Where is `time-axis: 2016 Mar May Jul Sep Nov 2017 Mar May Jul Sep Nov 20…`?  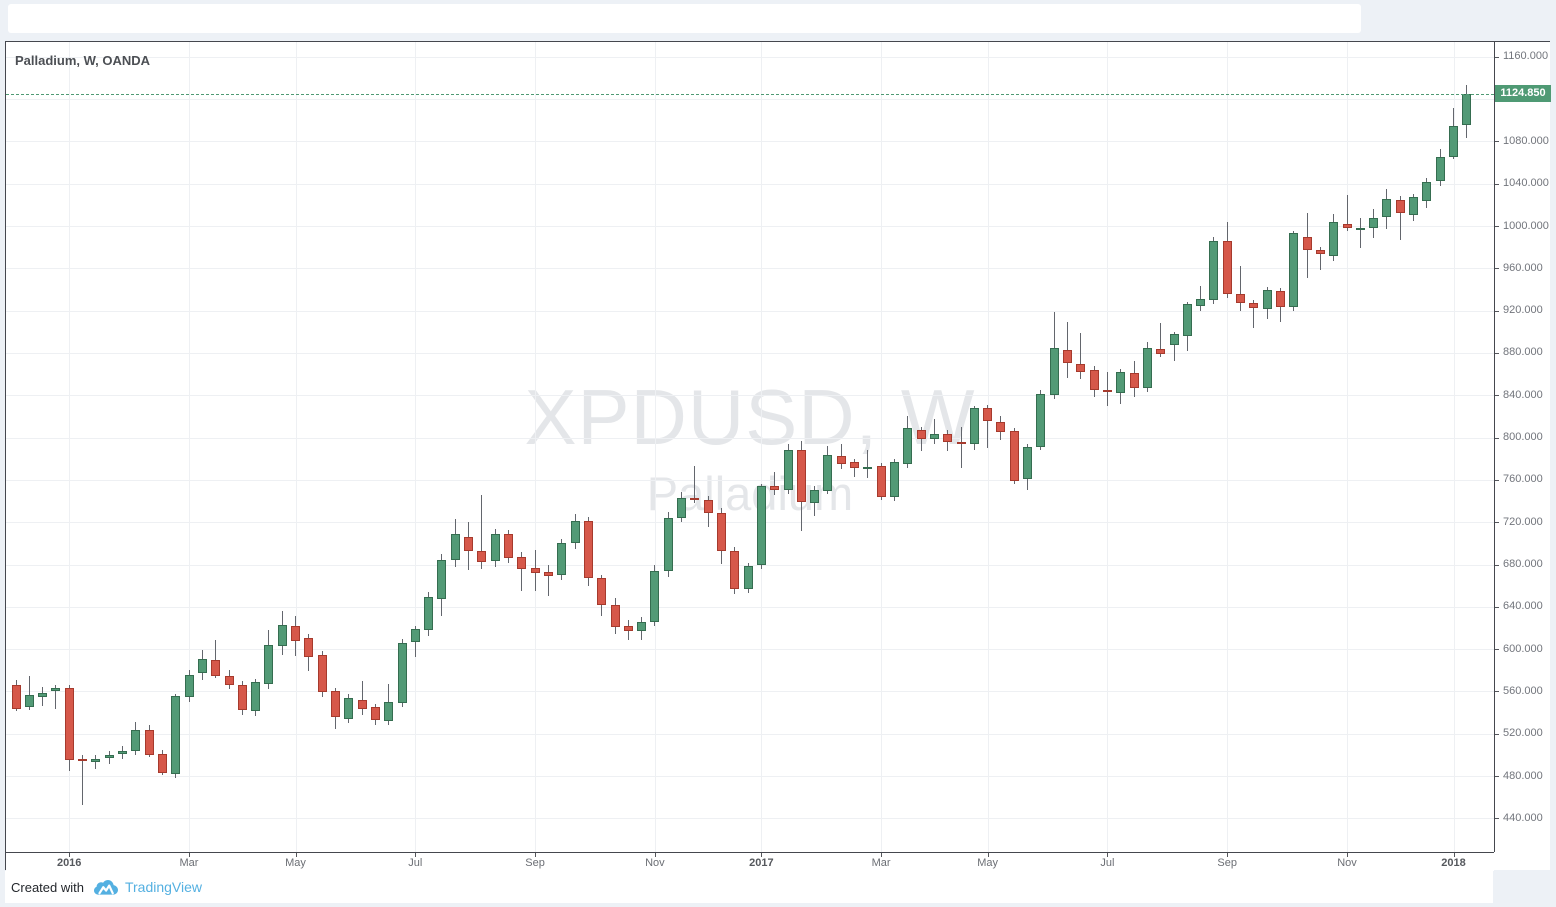 time-axis: 2016 Mar May Jul Sep Nov 2017 Mar May Jul Sep Nov 20… is located at coordinates (750, 861).